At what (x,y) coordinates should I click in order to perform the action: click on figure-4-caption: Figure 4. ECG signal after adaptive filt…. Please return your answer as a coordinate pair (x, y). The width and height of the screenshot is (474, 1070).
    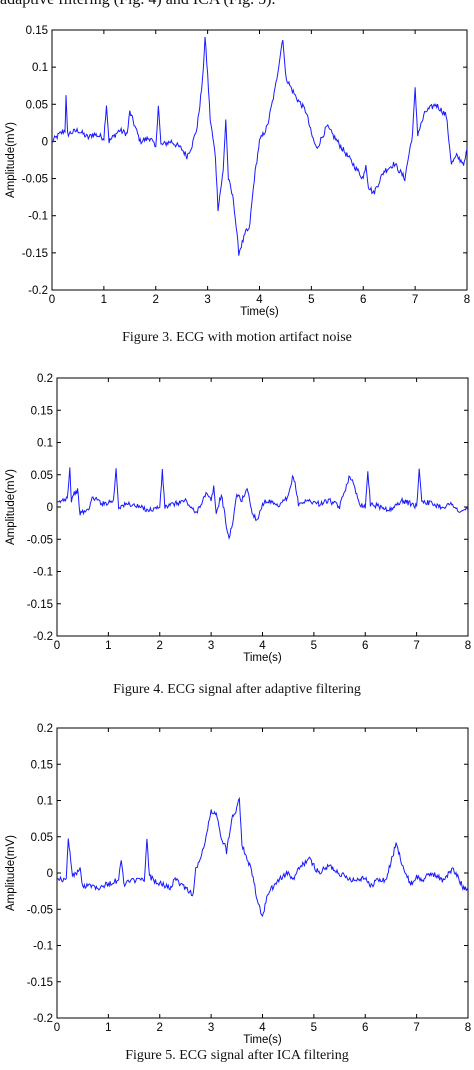
    Looking at the image, I should click on (237, 689).